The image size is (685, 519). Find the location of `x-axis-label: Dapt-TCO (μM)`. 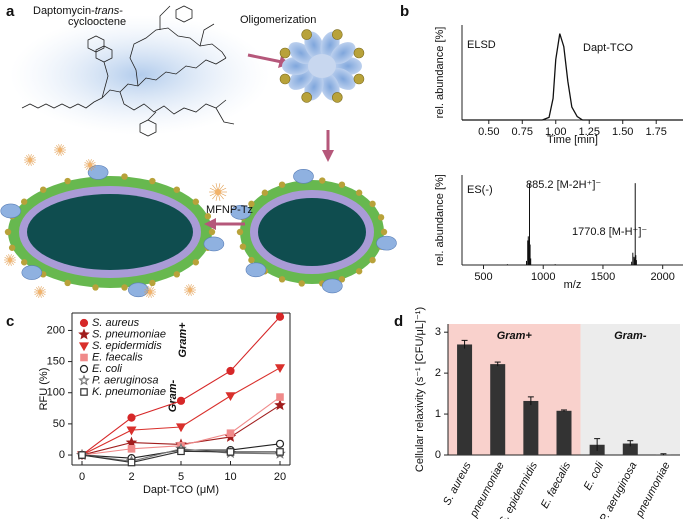

x-axis-label: Dapt-TCO (μM) is located at coordinates (181, 490).